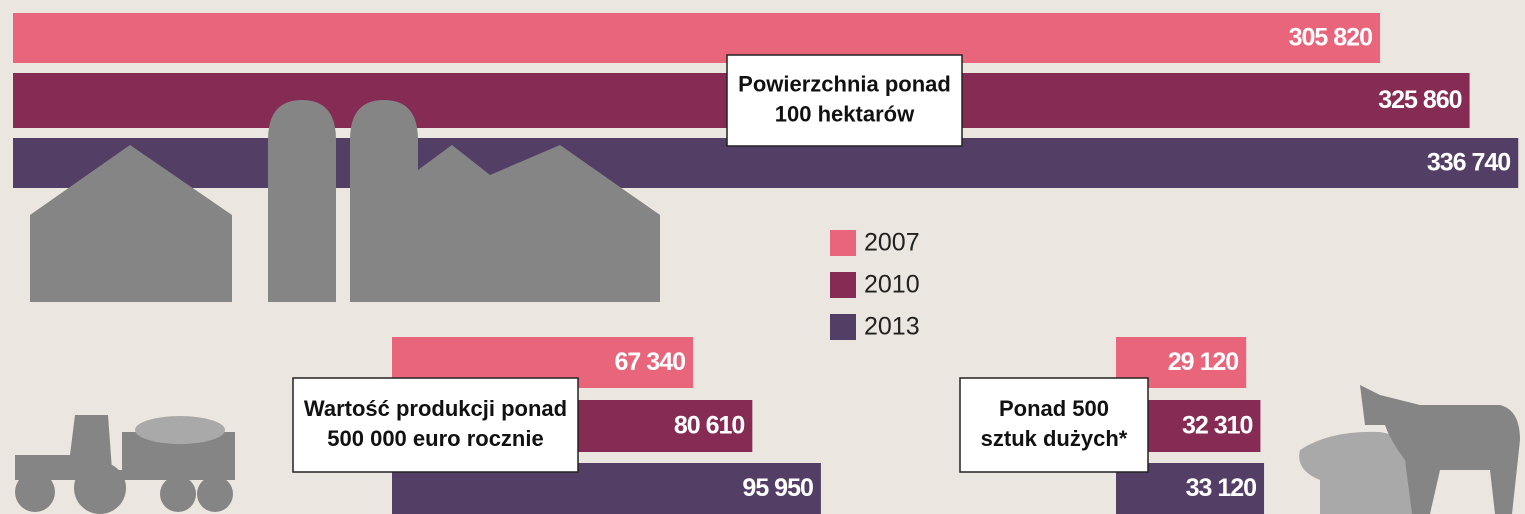 The height and width of the screenshot is (514, 1525). I want to click on tractor-icon, so click(125, 447).